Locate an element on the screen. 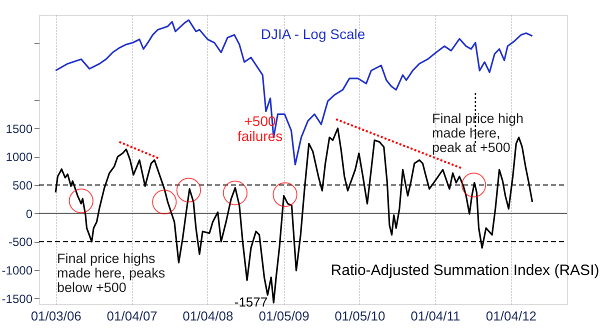  annotation: Final price high made here, peak at +500 is located at coordinates (478, 133).